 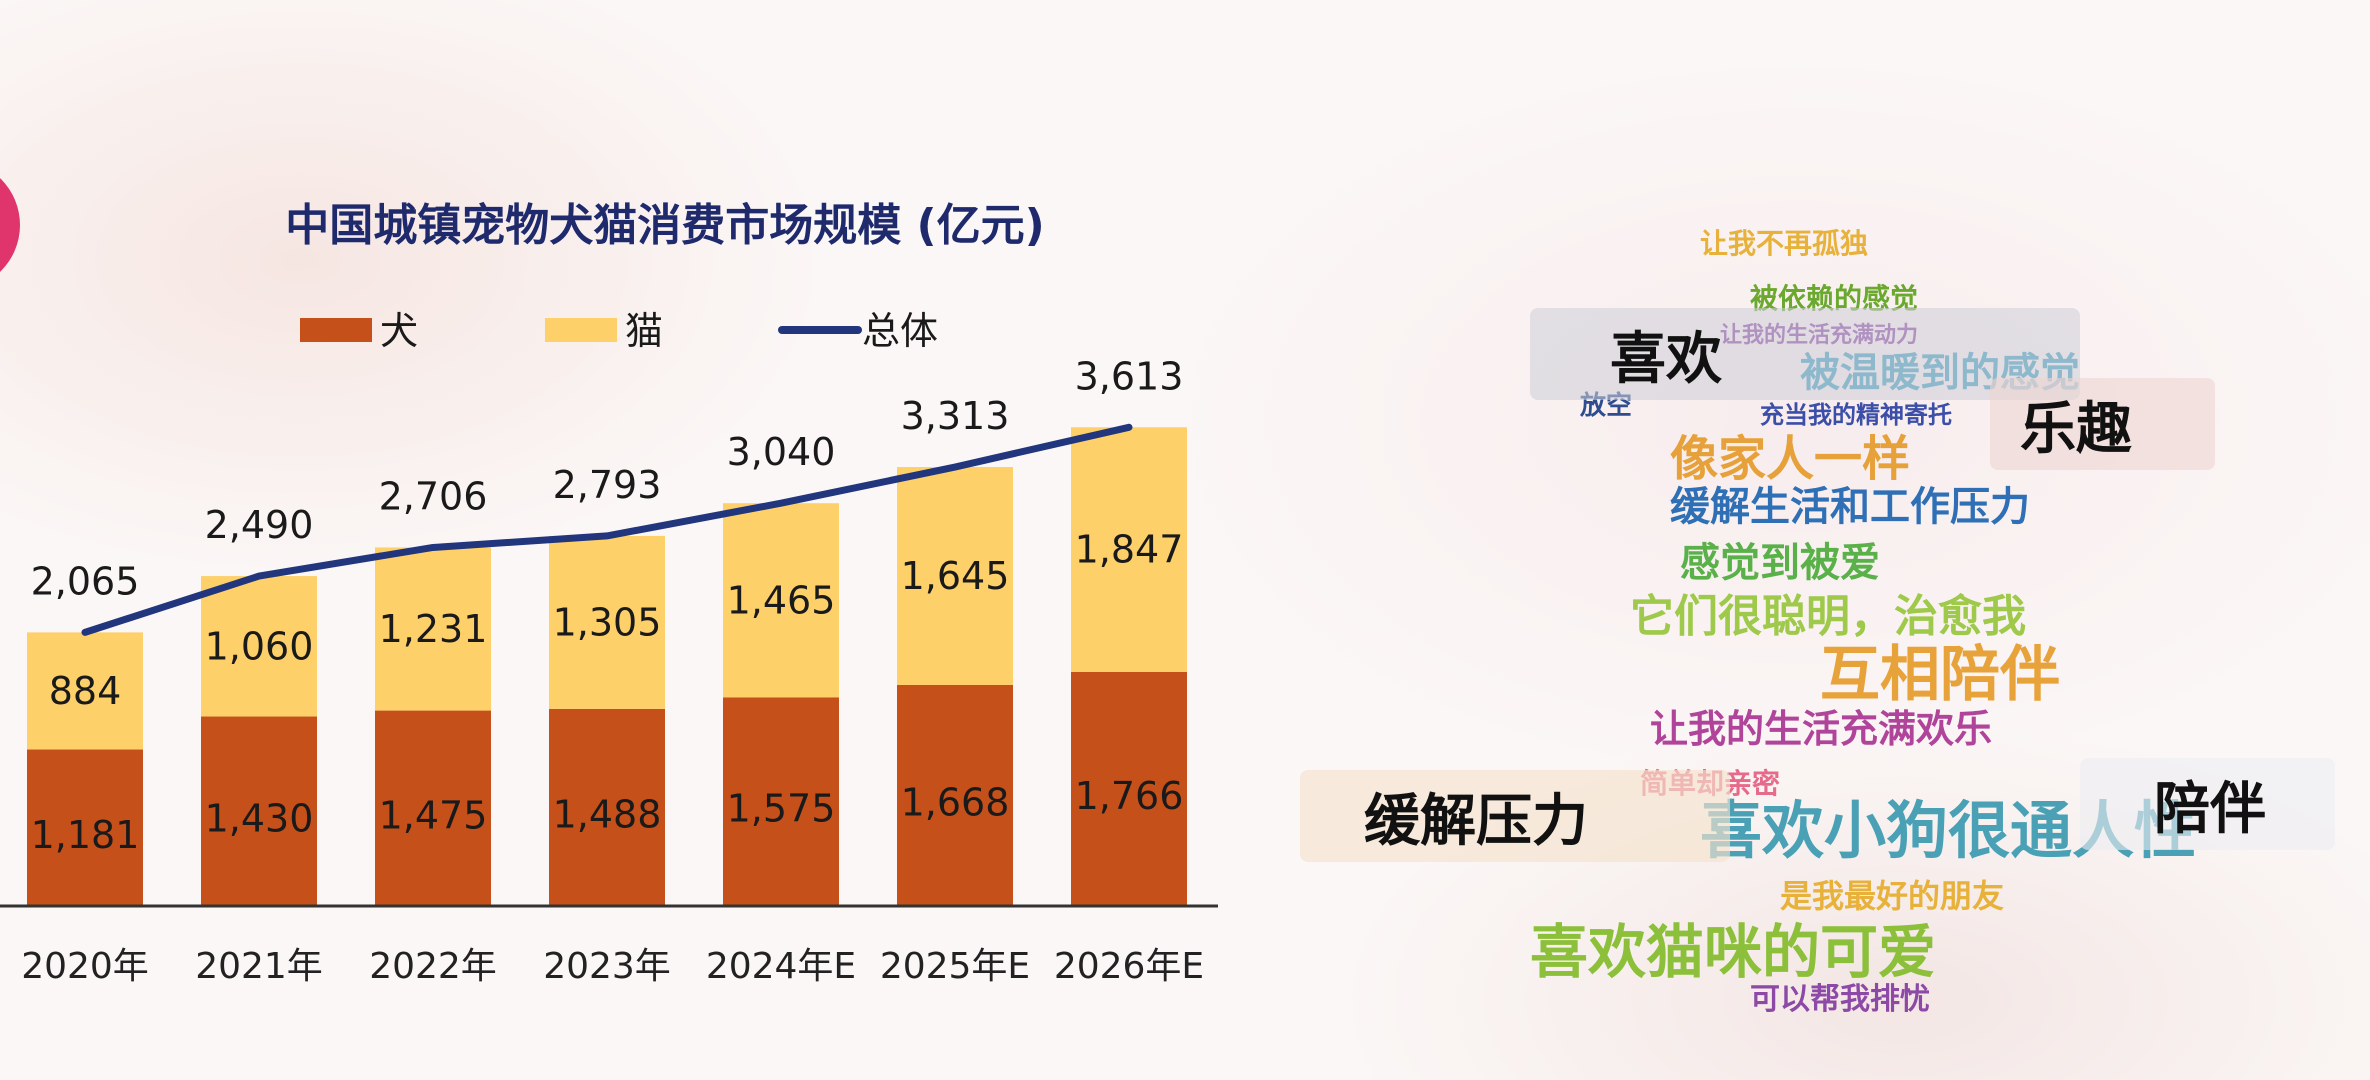 I want to click on x-tick-label-3: 2023年, so click(x=607, y=966).